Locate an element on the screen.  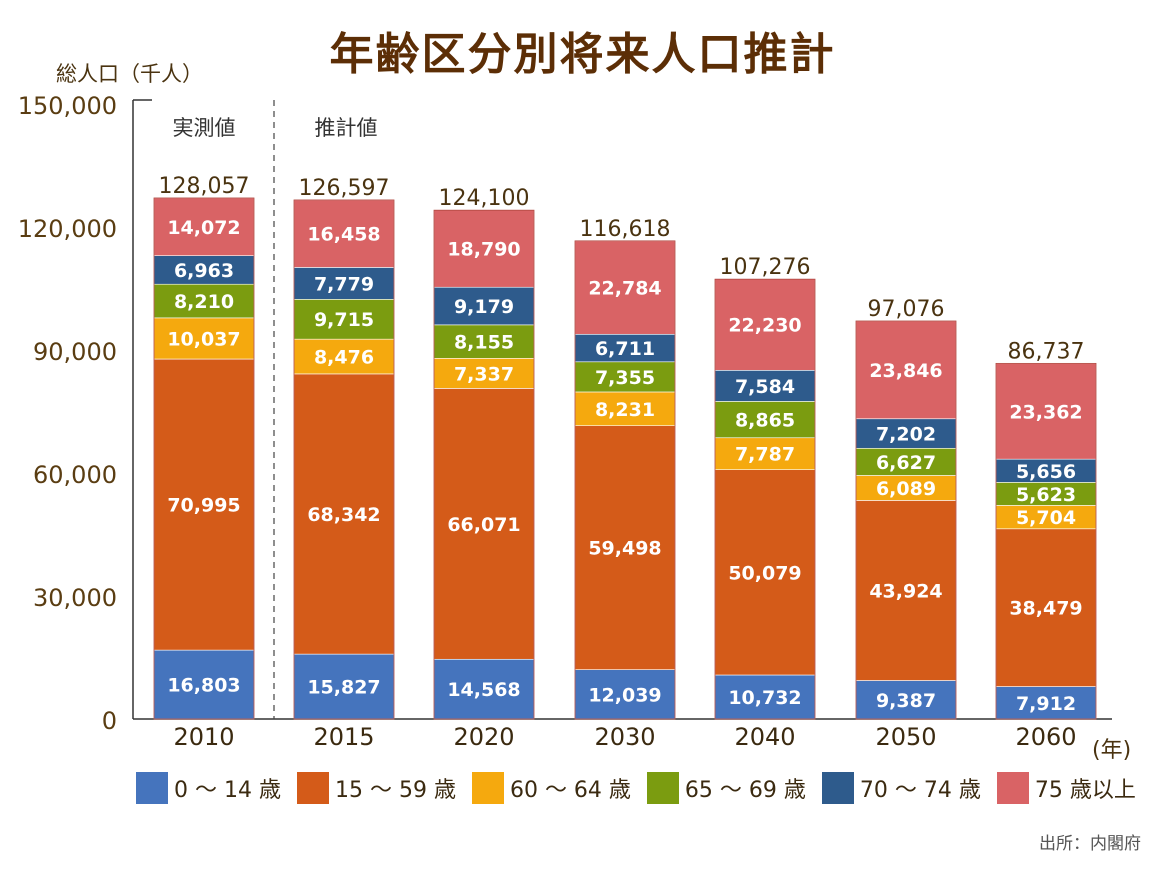
x-tick-label: 2050 is located at coordinates (905, 737).